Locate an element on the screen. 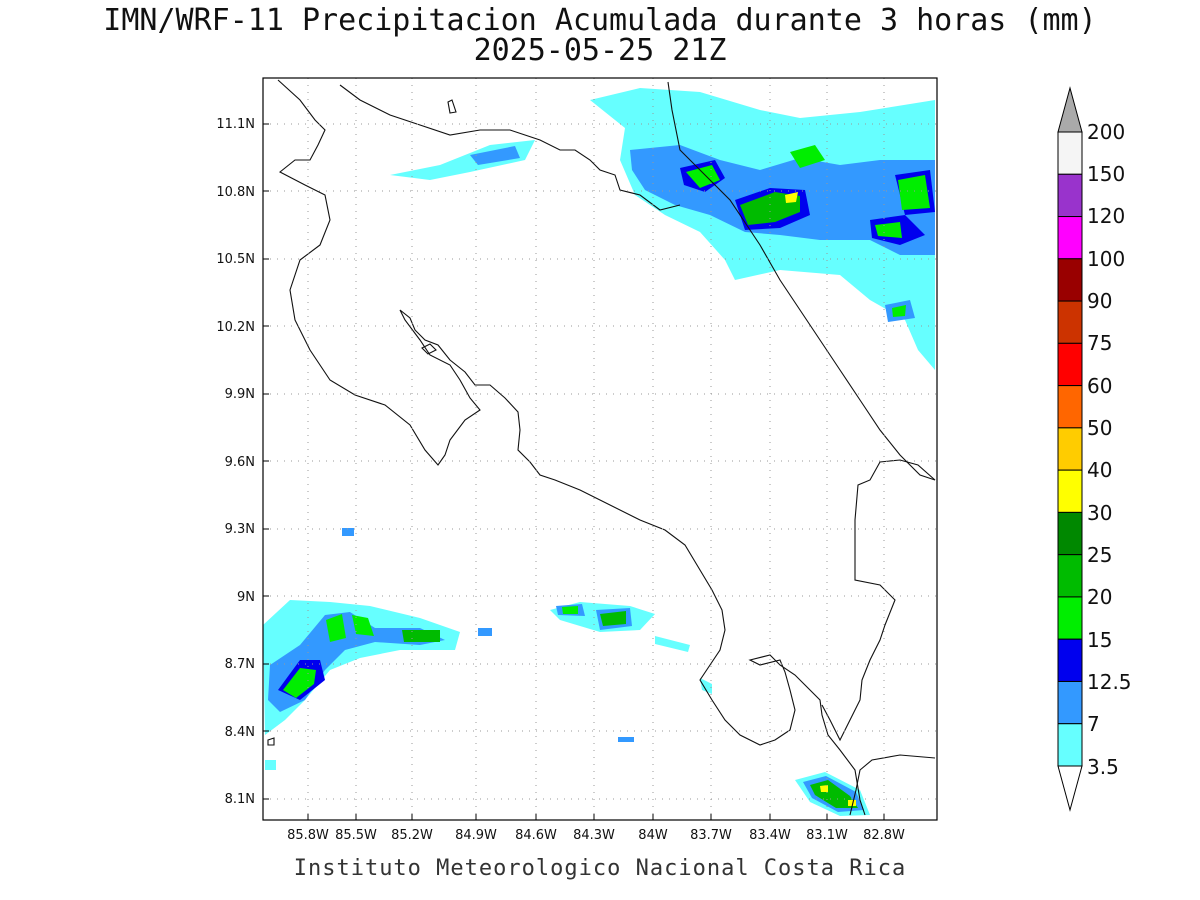  colorbar-under-arrow is located at coordinates (1070, 788).